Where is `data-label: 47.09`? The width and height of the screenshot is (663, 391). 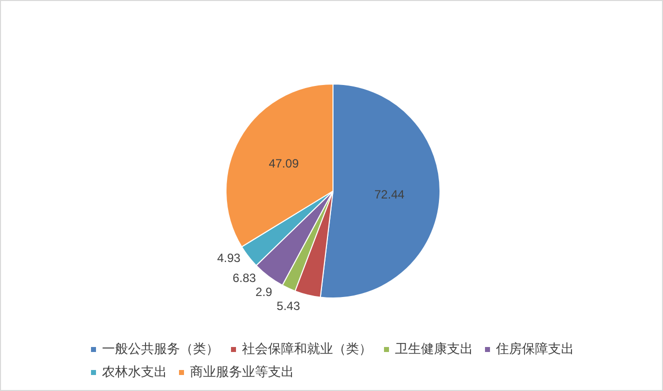
data-label: 47.09 is located at coordinates (284, 163).